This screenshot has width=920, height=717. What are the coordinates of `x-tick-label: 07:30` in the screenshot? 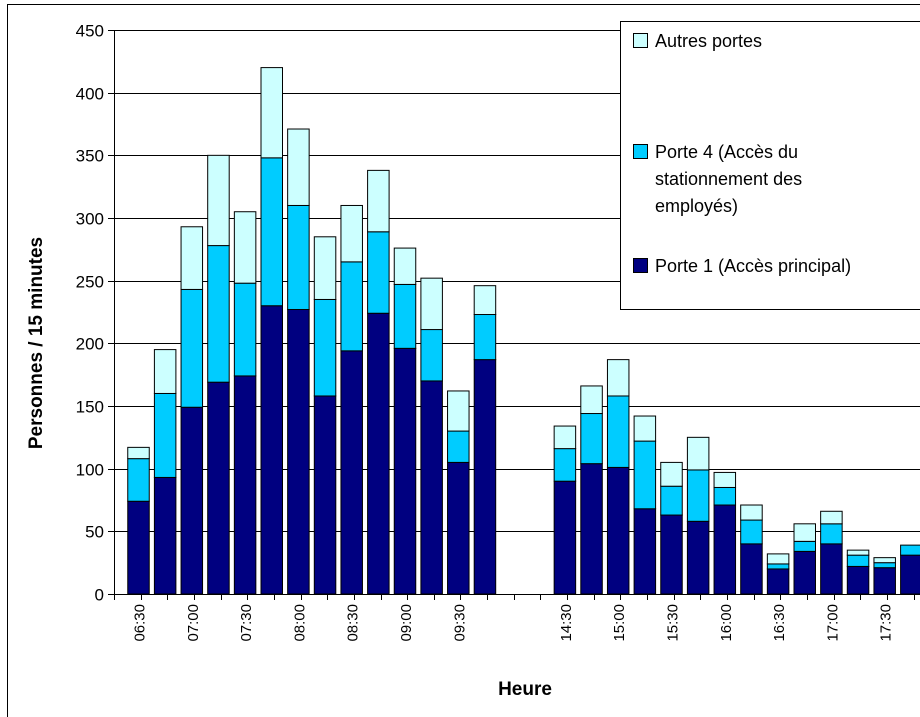 It's located at (246, 623).